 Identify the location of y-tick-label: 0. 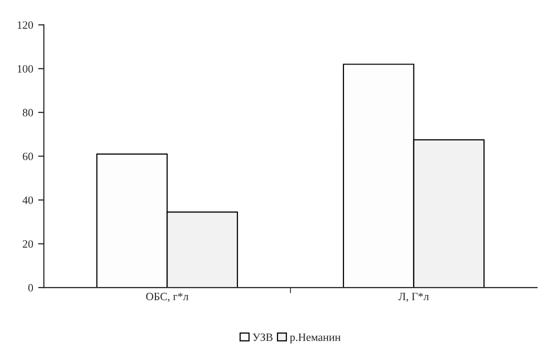
(30, 288).